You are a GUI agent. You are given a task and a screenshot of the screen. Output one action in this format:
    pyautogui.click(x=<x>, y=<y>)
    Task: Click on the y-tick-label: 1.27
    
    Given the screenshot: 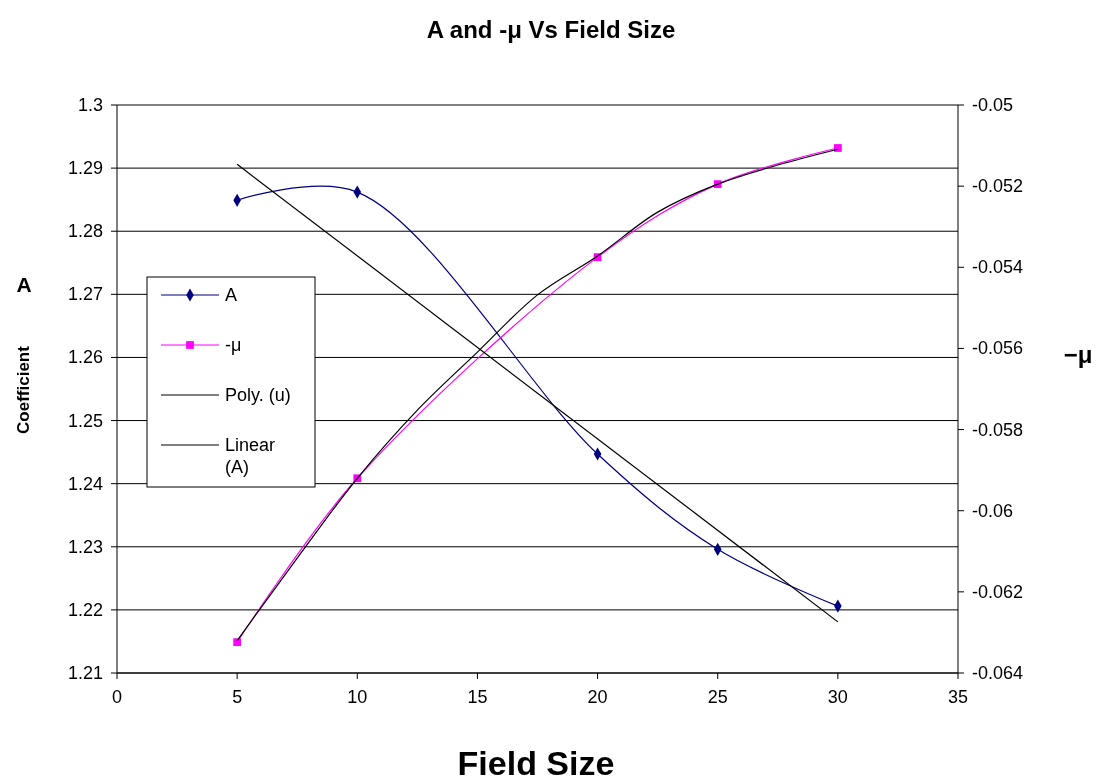 What is the action you would take?
    pyautogui.click(x=85, y=294)
    